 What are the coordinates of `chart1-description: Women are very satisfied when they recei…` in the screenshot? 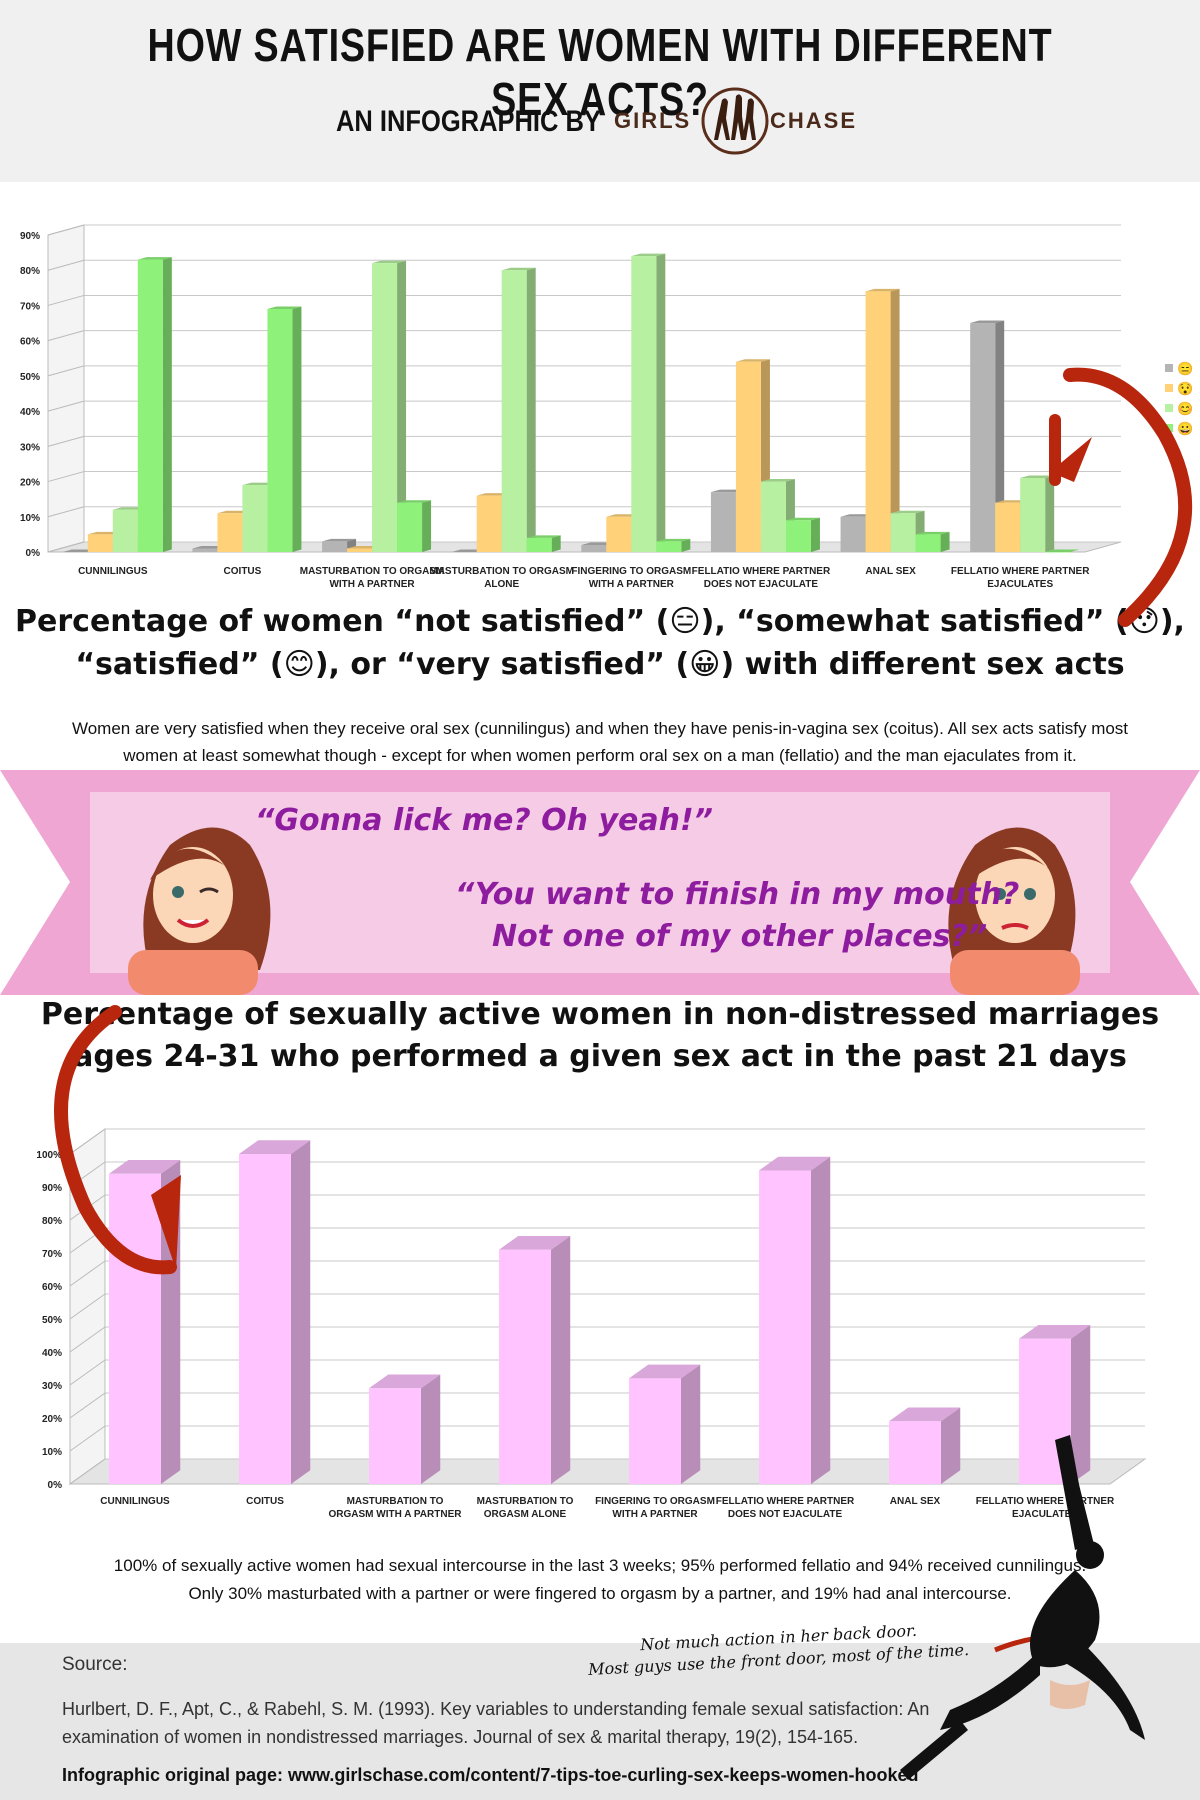 It's located at (600, 742).